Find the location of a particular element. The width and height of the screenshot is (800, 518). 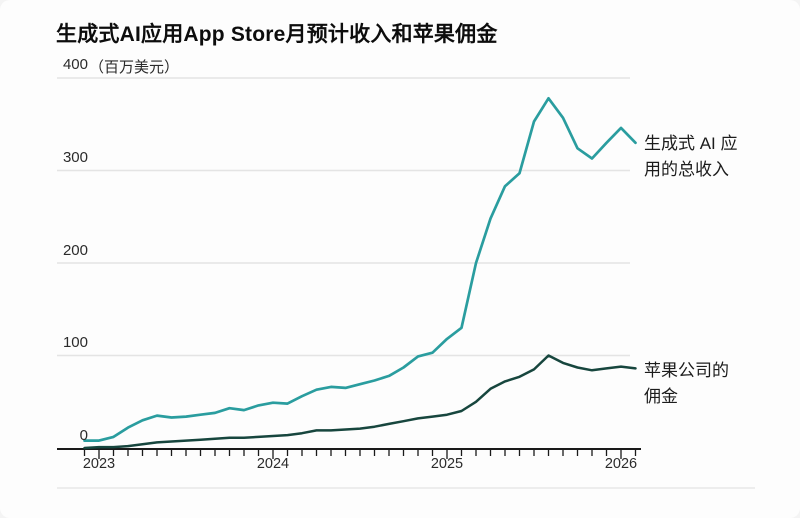

footer-divider is located at coordinates (406, 488).